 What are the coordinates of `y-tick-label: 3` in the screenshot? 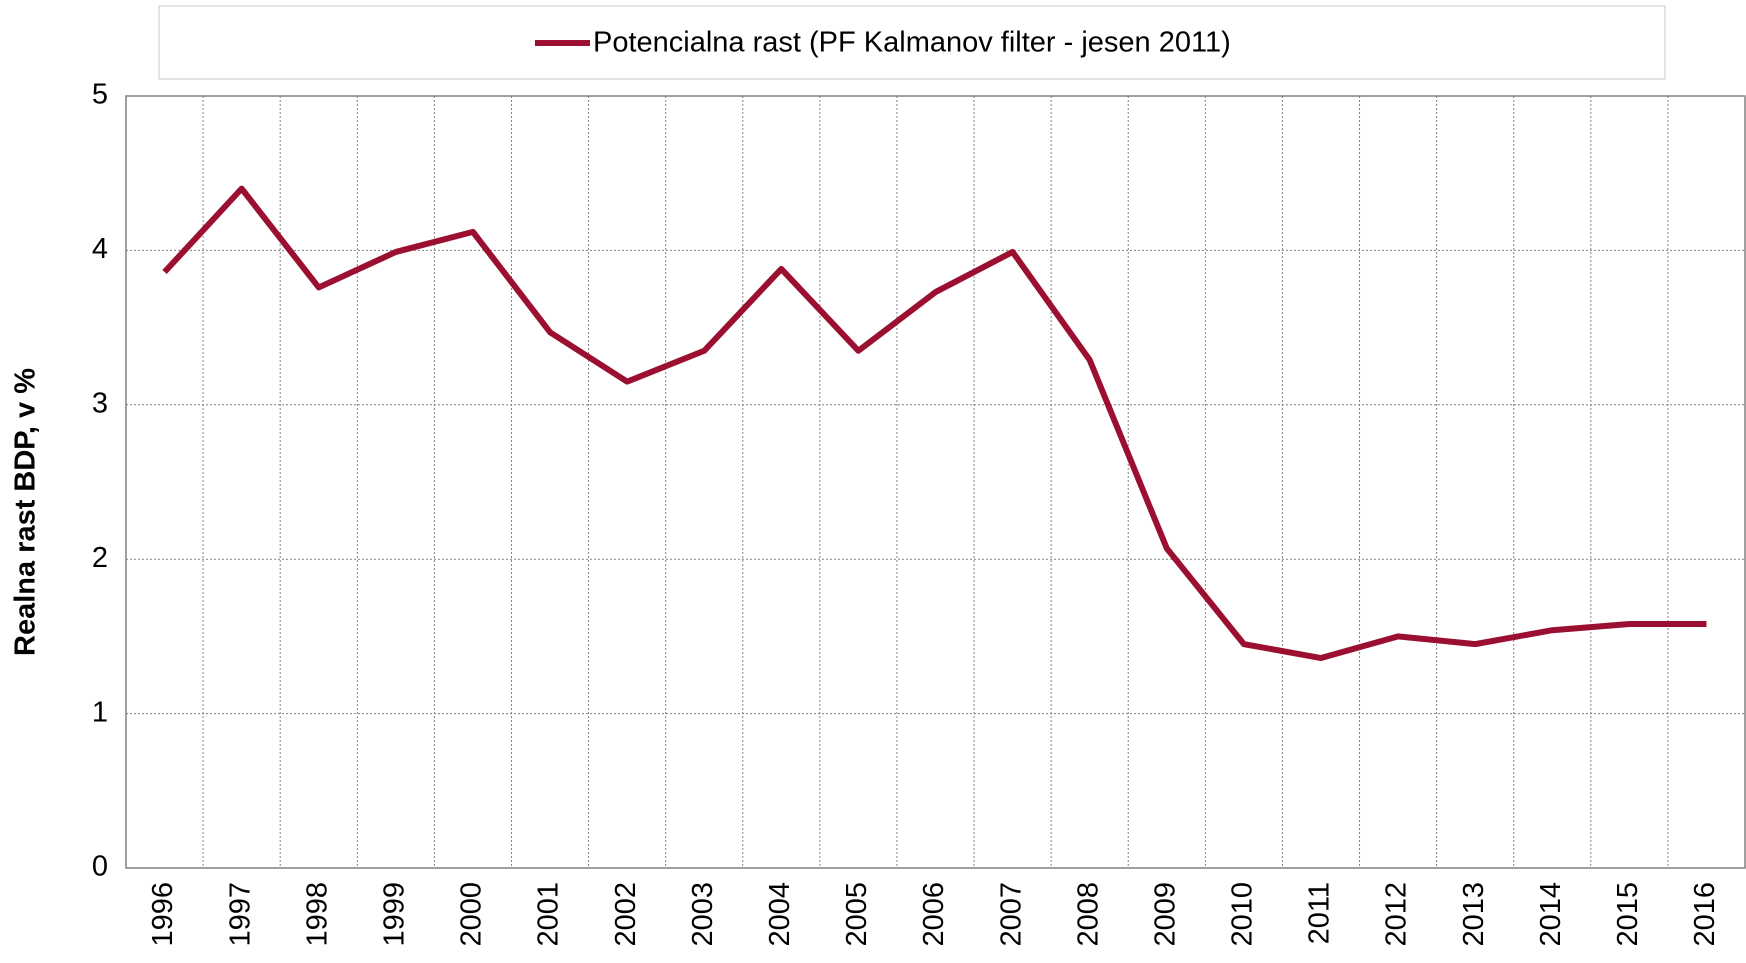 It's located at (100, 403).